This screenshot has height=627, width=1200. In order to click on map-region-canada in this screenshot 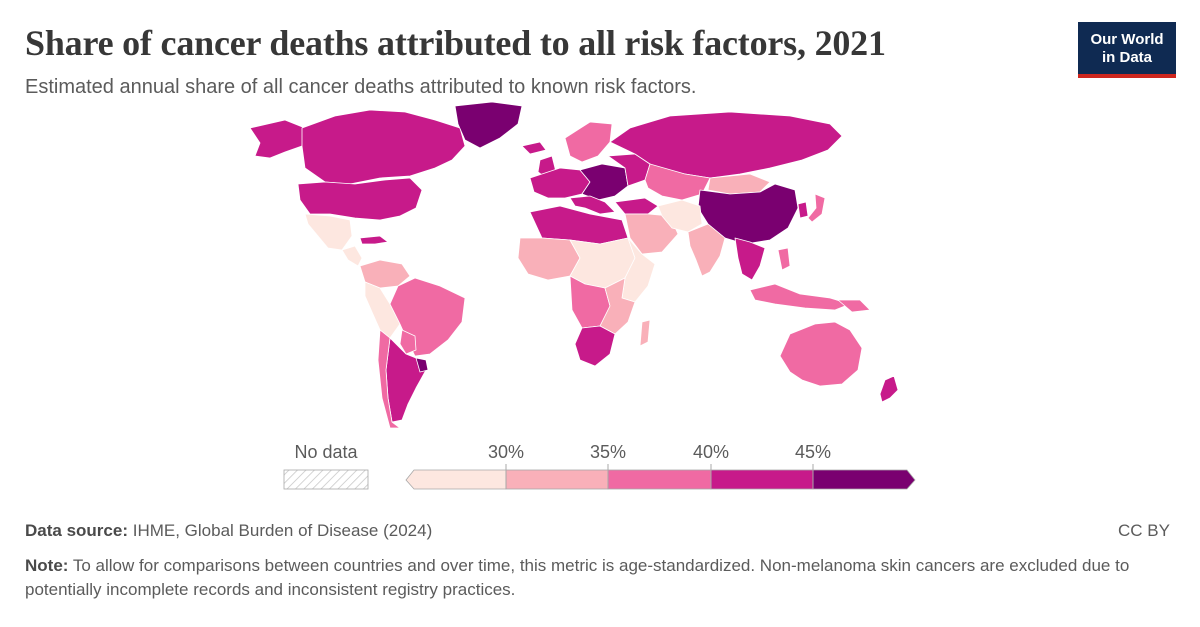, I will do `click(383, 147)`.